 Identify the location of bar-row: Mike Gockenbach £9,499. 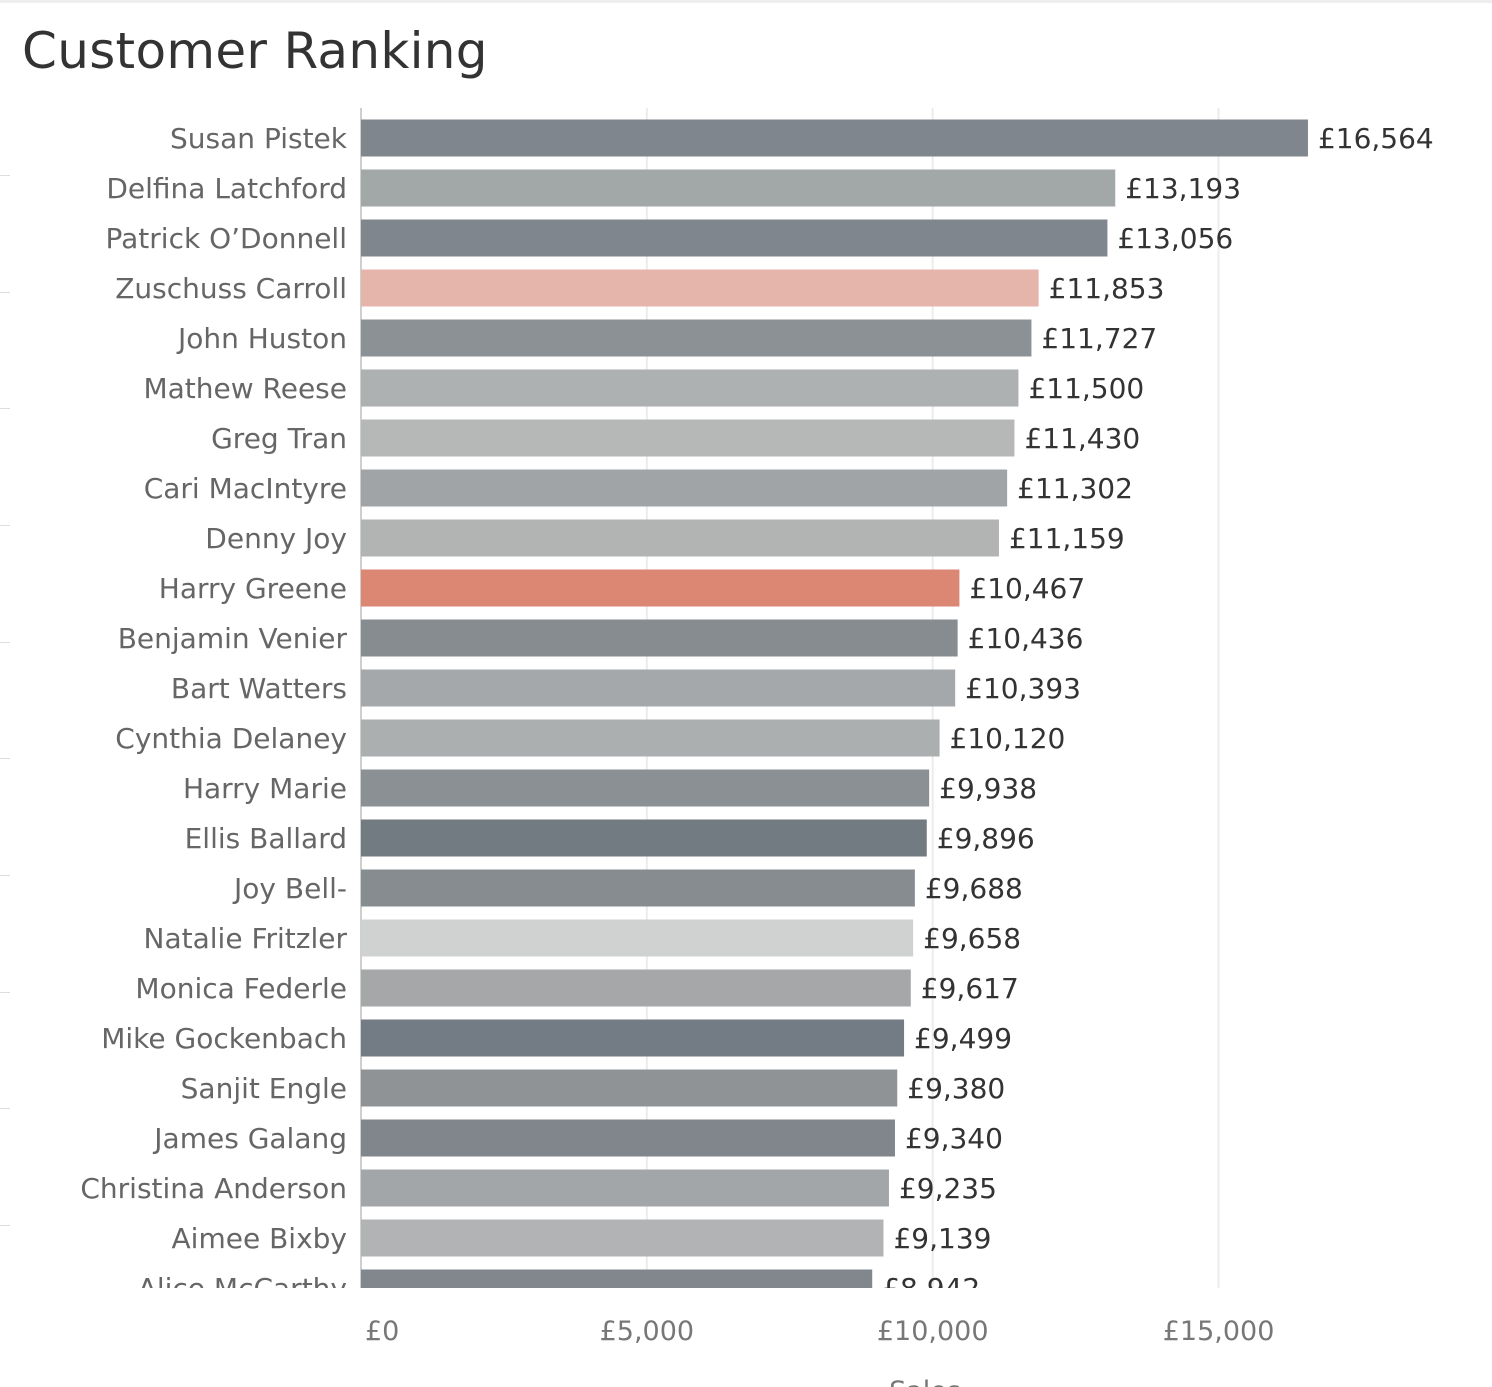
(556, 1038).